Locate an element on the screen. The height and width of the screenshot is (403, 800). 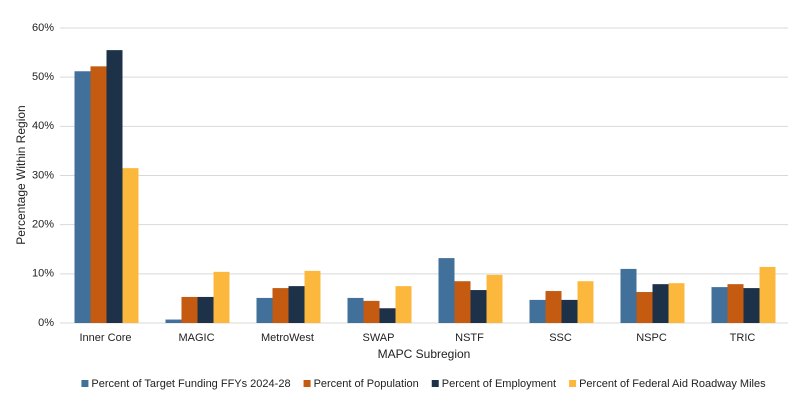
legend-label: Percent of Employment is located at coordinates (499, 384).